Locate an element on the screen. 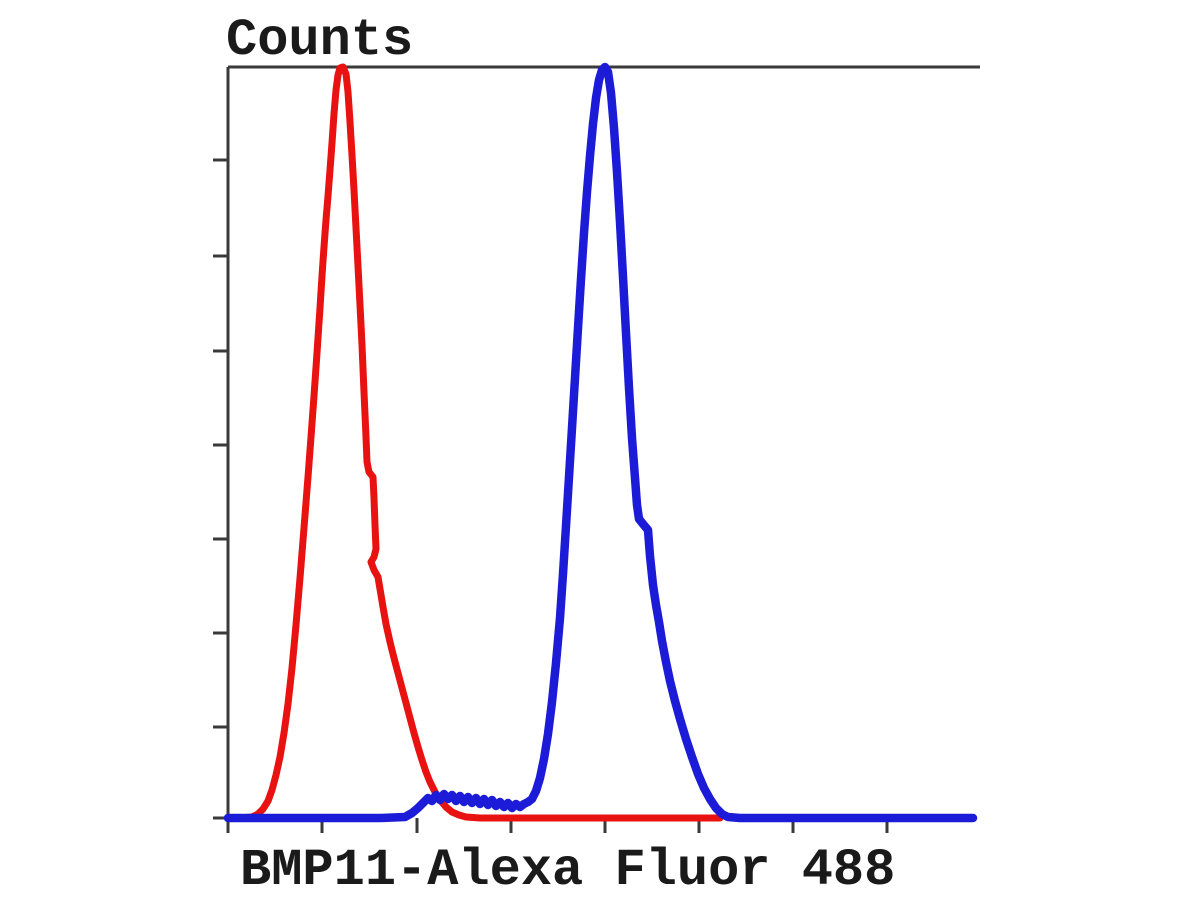 This screenshot has height=900, width=1200. y-axis-title: Counts is located at coordinates (319, 40).